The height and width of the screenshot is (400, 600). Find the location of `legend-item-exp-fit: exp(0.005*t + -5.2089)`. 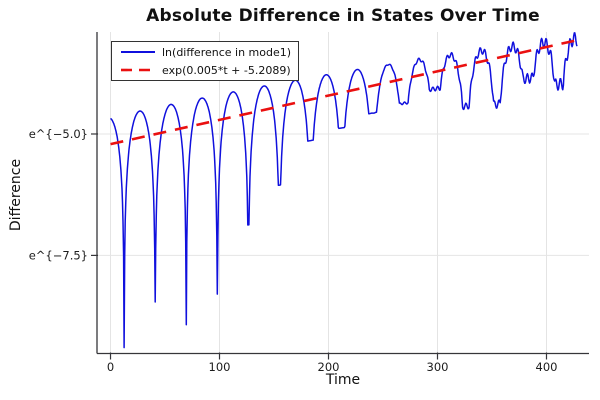

legend-item-exp-fit: exp(0.005*t + -5.2089) is located at coordinates (204, 70).